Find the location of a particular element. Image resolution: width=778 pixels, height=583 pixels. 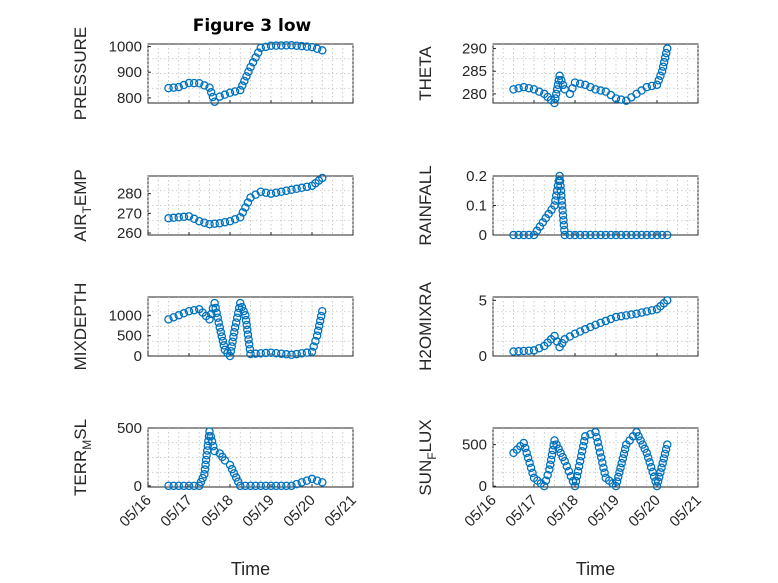

y-tick-label: 500 is located at coordinates (474, 445).